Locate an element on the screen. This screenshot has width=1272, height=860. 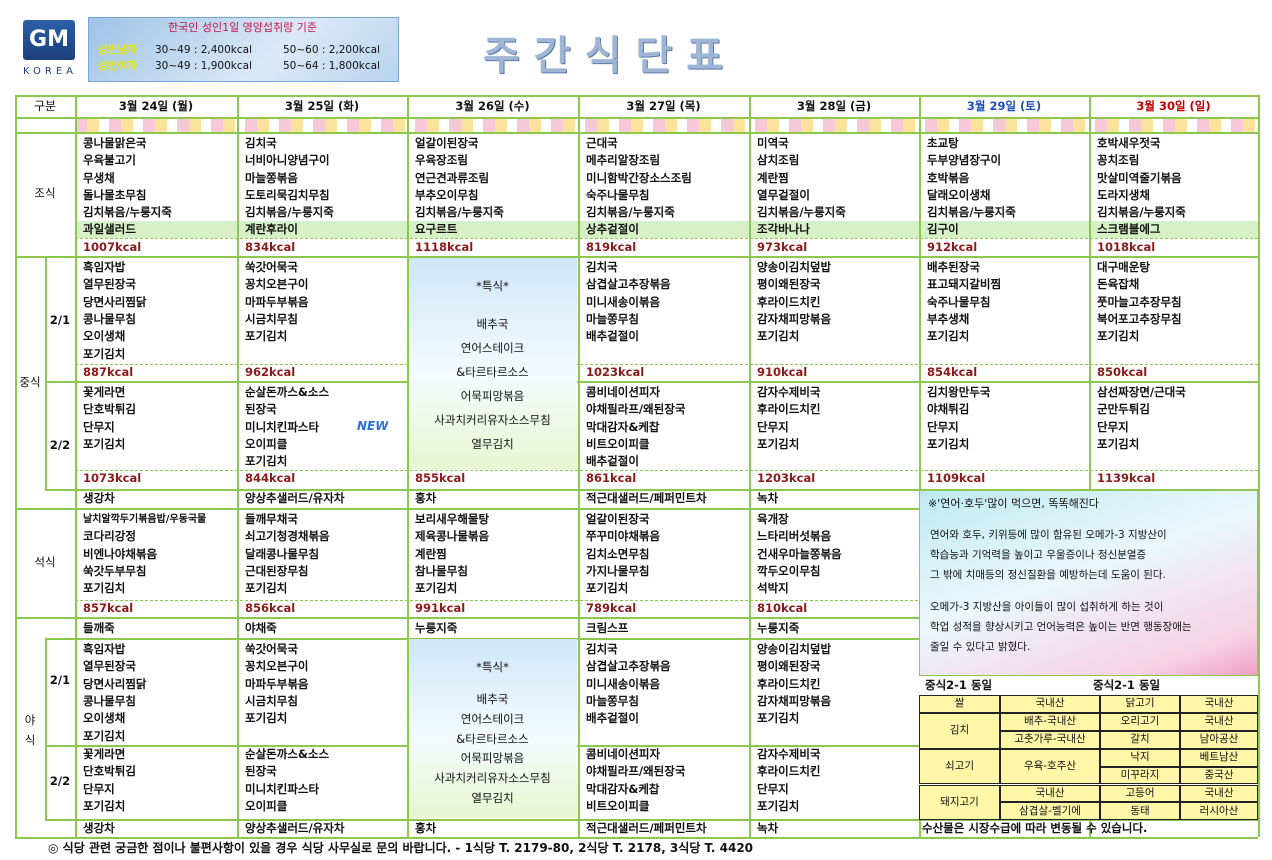
menu-item: 무생채 is located at coordinates (99, 177).